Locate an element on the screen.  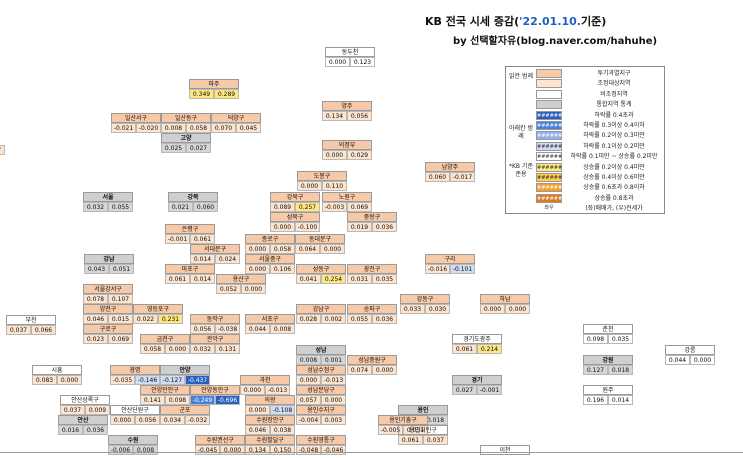
region-name: 광명 is located at coordinates (135, 370).